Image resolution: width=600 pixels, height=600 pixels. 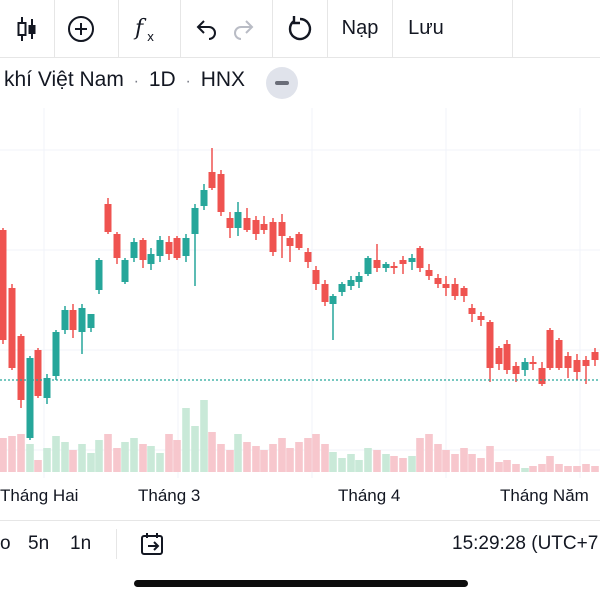 I want to click on load-button: Nạp, so click(x=360, y=28).